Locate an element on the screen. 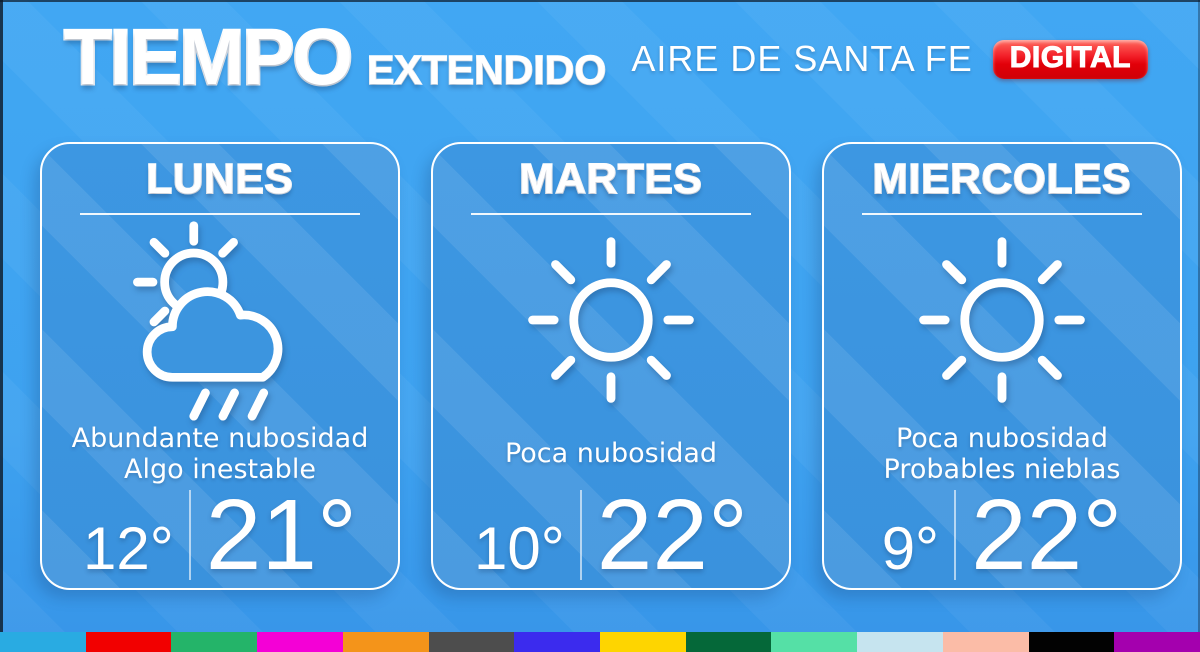 This screenshot has width=1200, height=652. temperature-row: 10° 22° is located at coordinates (611, 535).